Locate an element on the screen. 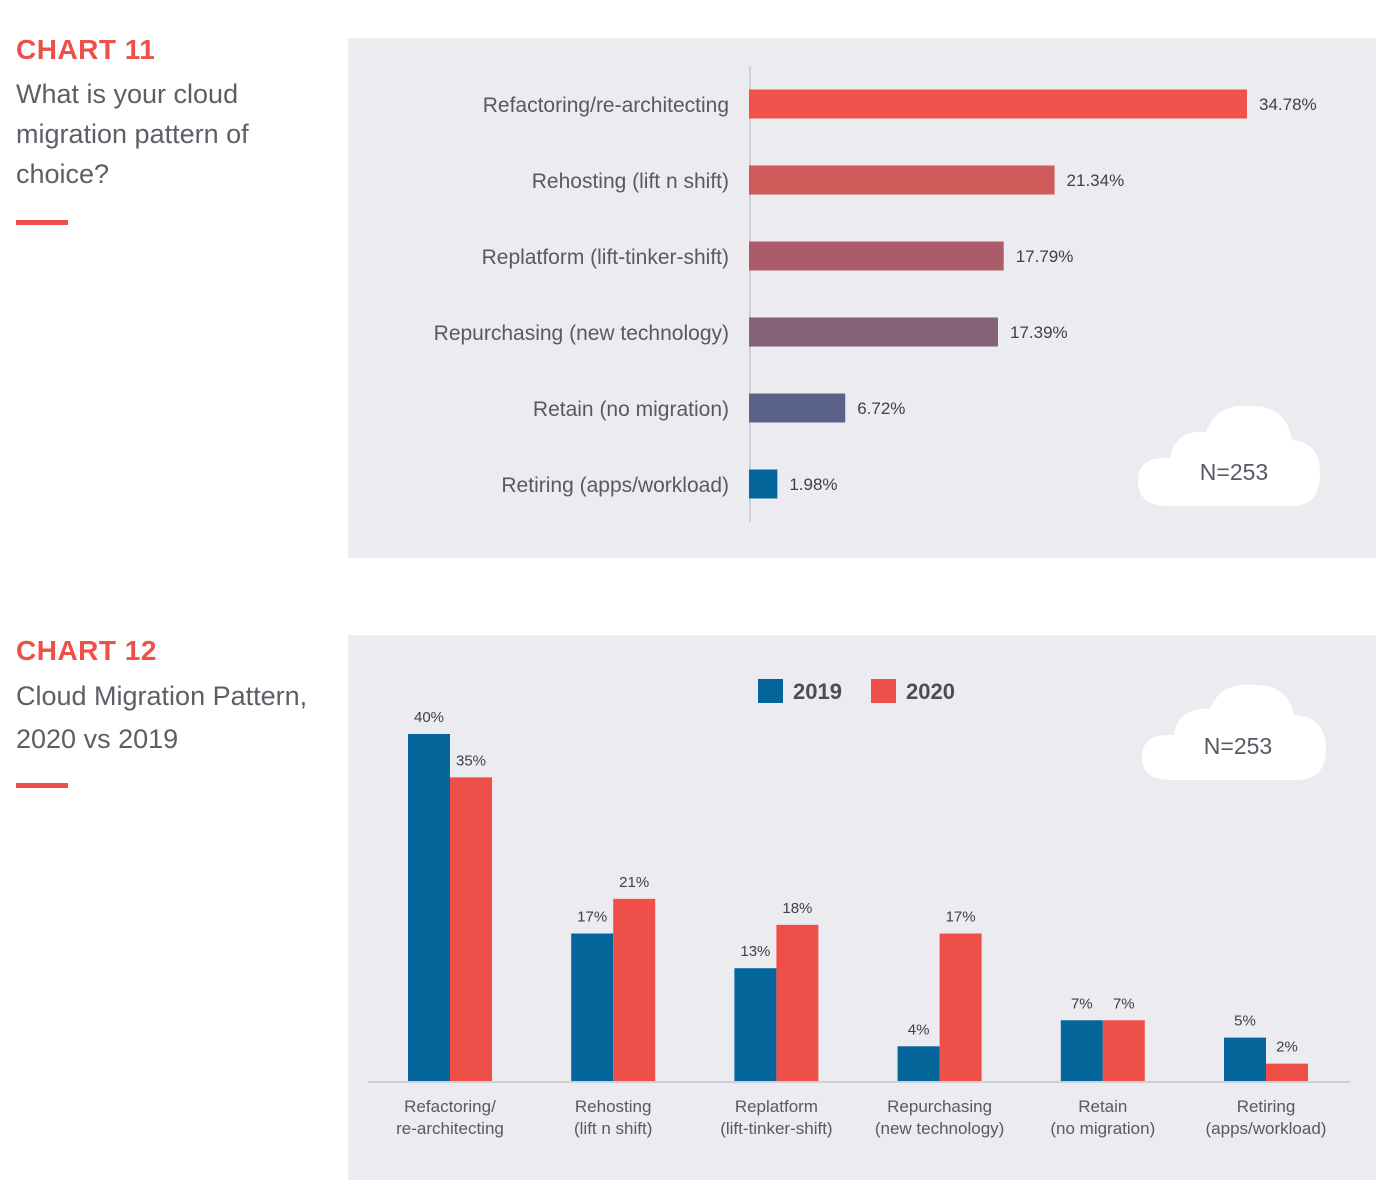 The height and width of the screenshot is (1192, 1384). chart11-data-label: 34.78% is located at coordinates (1288, 104).